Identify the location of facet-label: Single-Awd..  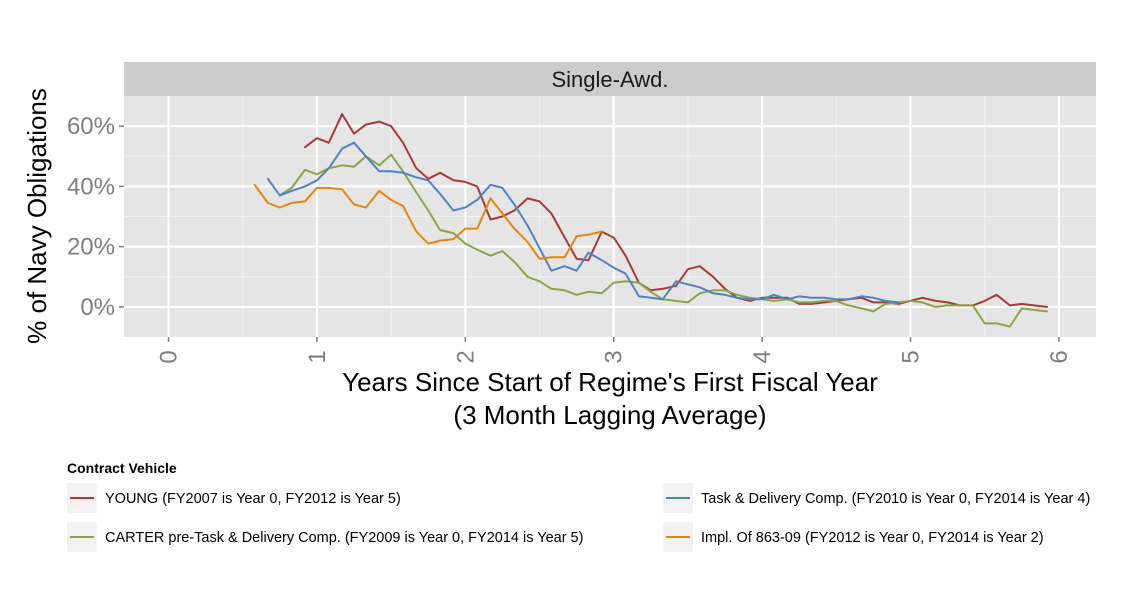
(610, 79).